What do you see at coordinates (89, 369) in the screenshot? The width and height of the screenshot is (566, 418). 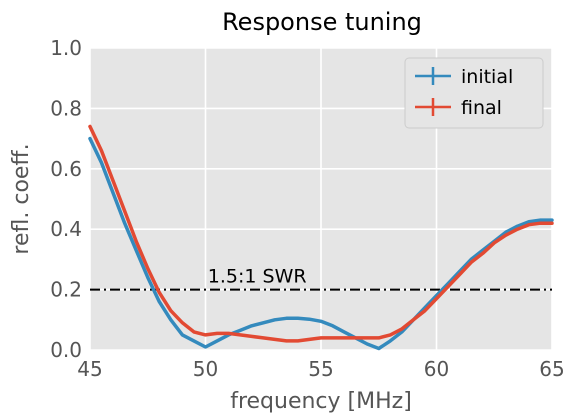 I see `x-tick-label: 45` at bounding box center [89, 369].